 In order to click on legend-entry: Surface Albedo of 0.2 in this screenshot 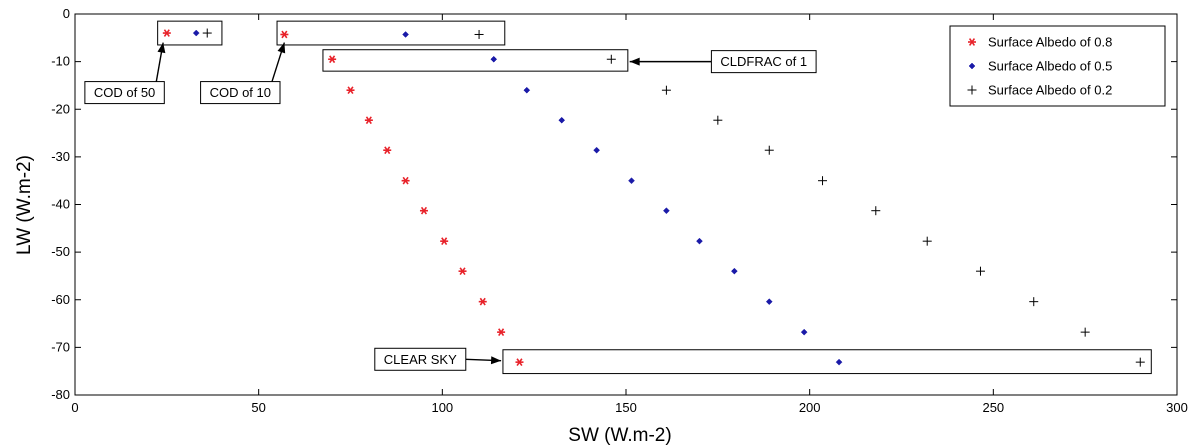, I will do `click(1039, 90)`.